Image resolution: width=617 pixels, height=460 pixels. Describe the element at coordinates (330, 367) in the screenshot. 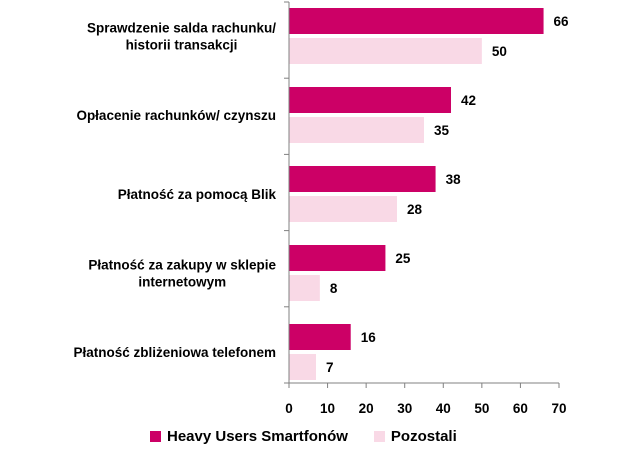

I see `value-label-pozostali-4: 7` at that location.